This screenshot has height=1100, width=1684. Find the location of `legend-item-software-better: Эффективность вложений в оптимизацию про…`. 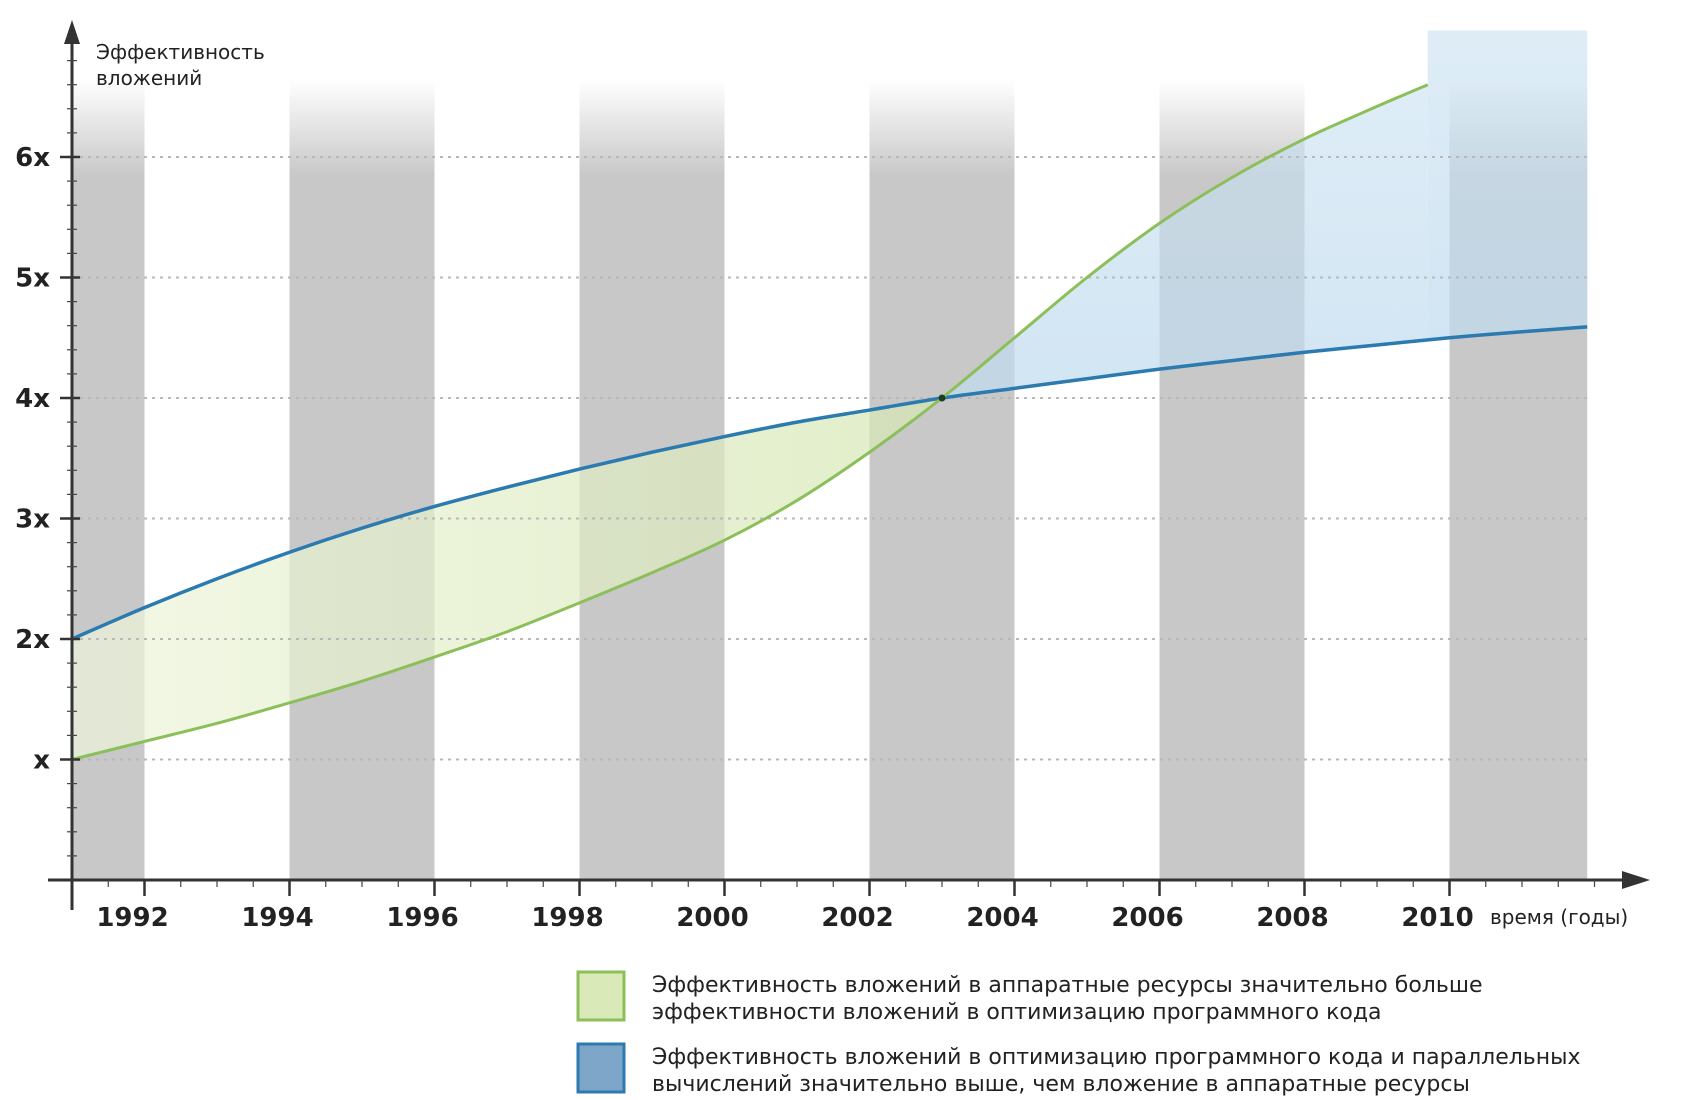

legend-item-software-better: Эффективность вложений в оптимизацию про… is located at coordinates (1078, 1069).